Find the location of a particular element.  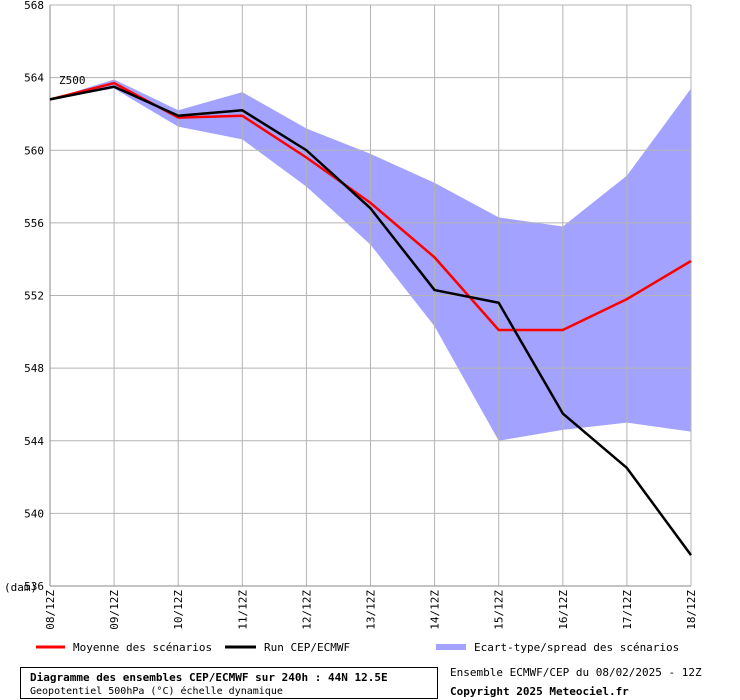

x-tick-label: 12/12Z is located at coordinates (306, 610).